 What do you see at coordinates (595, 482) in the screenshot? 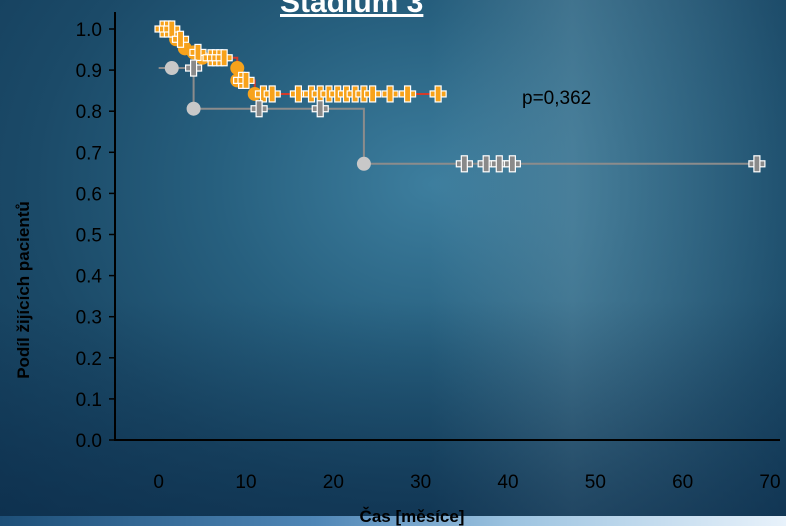
I see `x-tick-label: 50` at bounding box center [595, 482].